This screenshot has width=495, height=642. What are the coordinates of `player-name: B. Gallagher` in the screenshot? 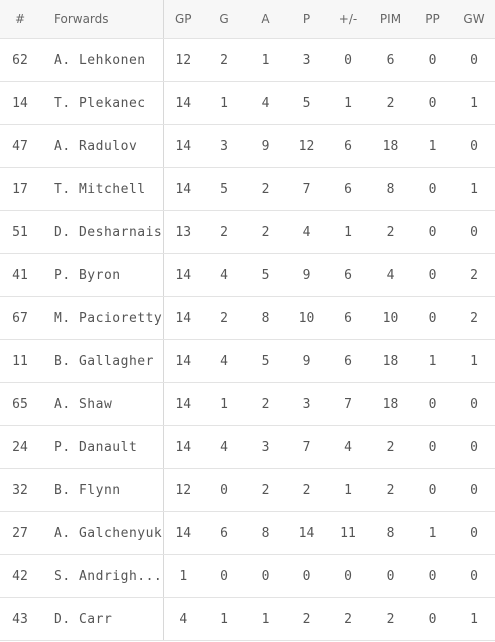 It's located at (102, 361).